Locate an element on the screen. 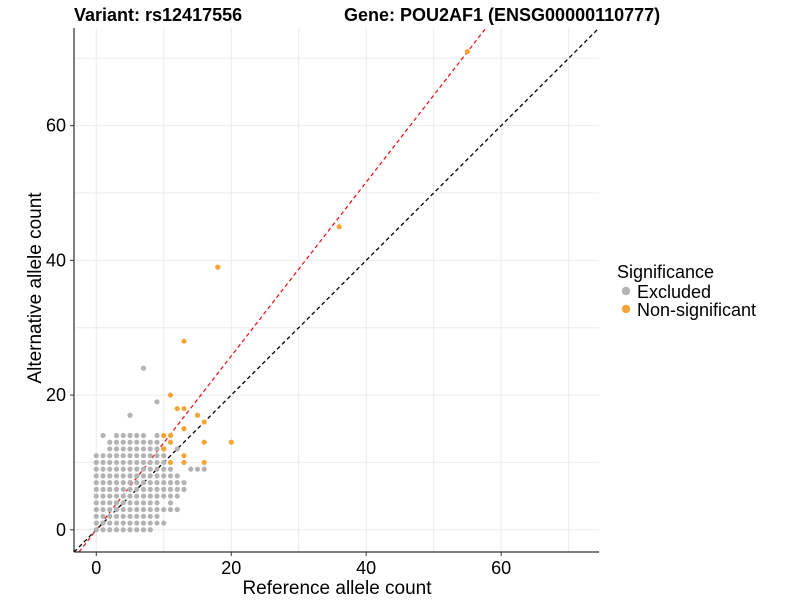 This screenshot has height=600, width=800. legend-title: Significance is located at coordinates (665, 272).